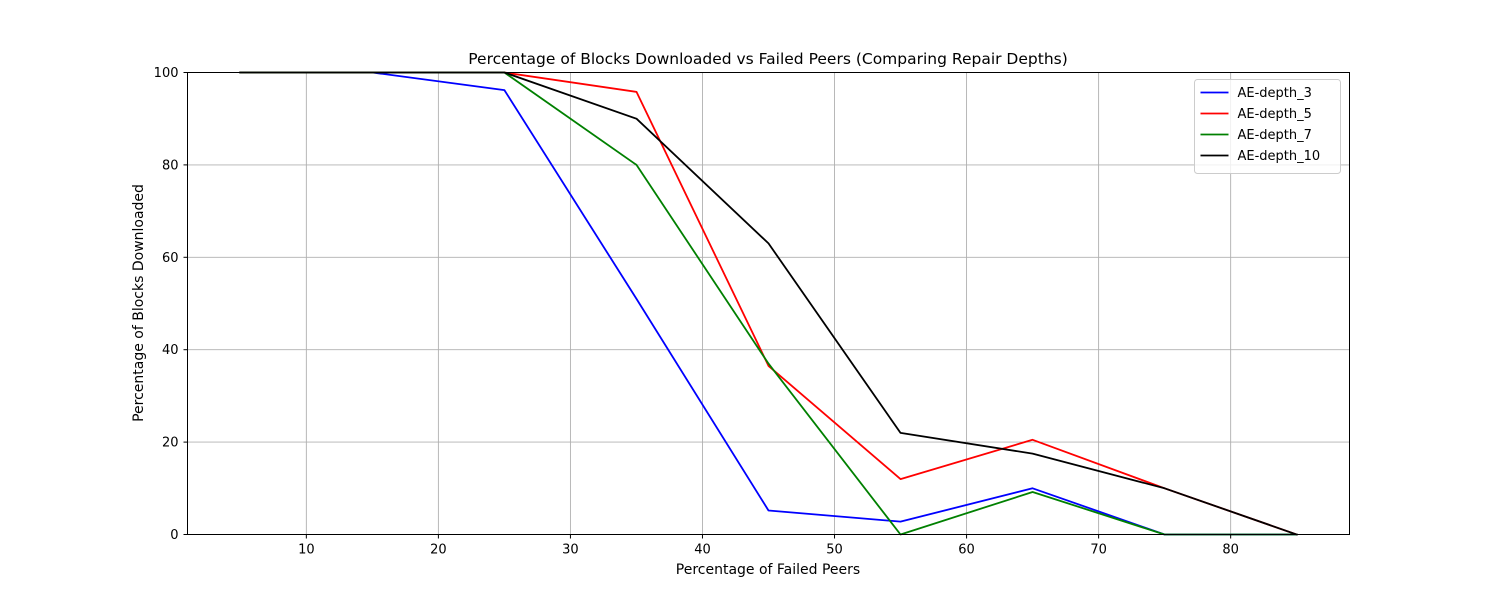  I want to click on x-tick-label: 60, so click(966, 550).